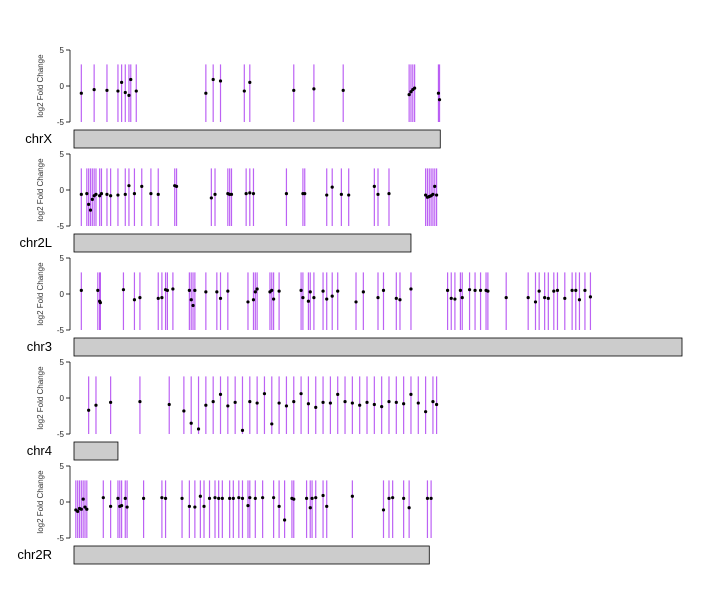  Describe the element at coordinates (62, 502) in the screenshot. I see `y-tick-label: 0` at that location.